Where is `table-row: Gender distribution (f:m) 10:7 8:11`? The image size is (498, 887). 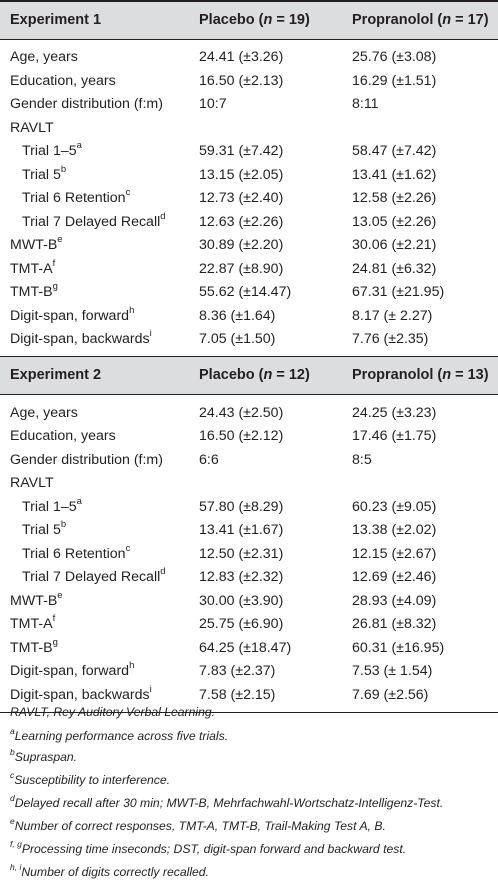 table-row: Gender distribution (f:m) 10:7 8:11 is located at coordinates (249, 105).